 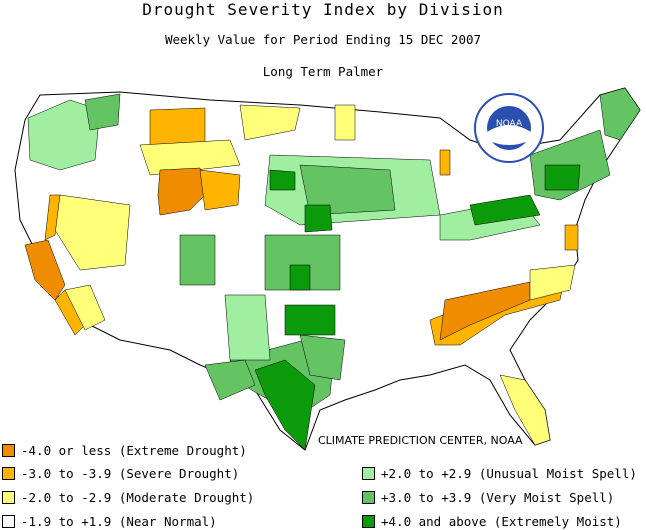 What do you see at coordinates (282, 180) in the screenshot?
I see `region-sd-extreme` at bounding box center [282, 180].